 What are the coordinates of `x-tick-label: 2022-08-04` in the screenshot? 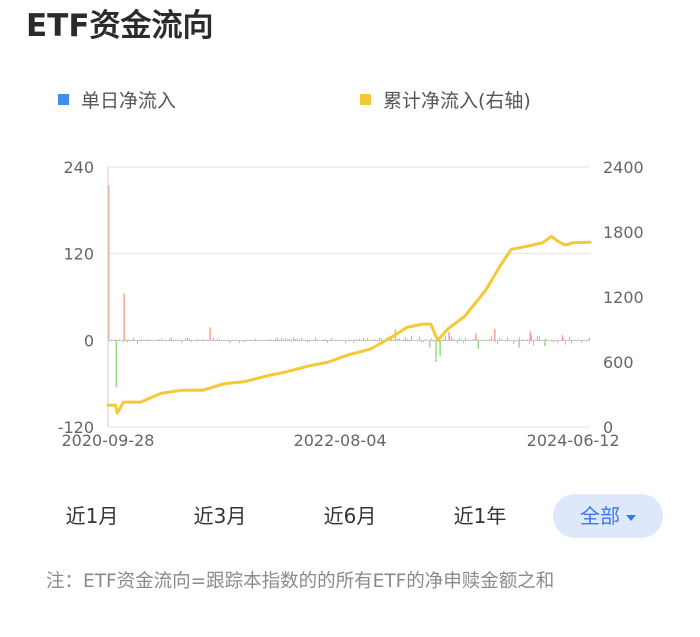 It's located at (340, 440).